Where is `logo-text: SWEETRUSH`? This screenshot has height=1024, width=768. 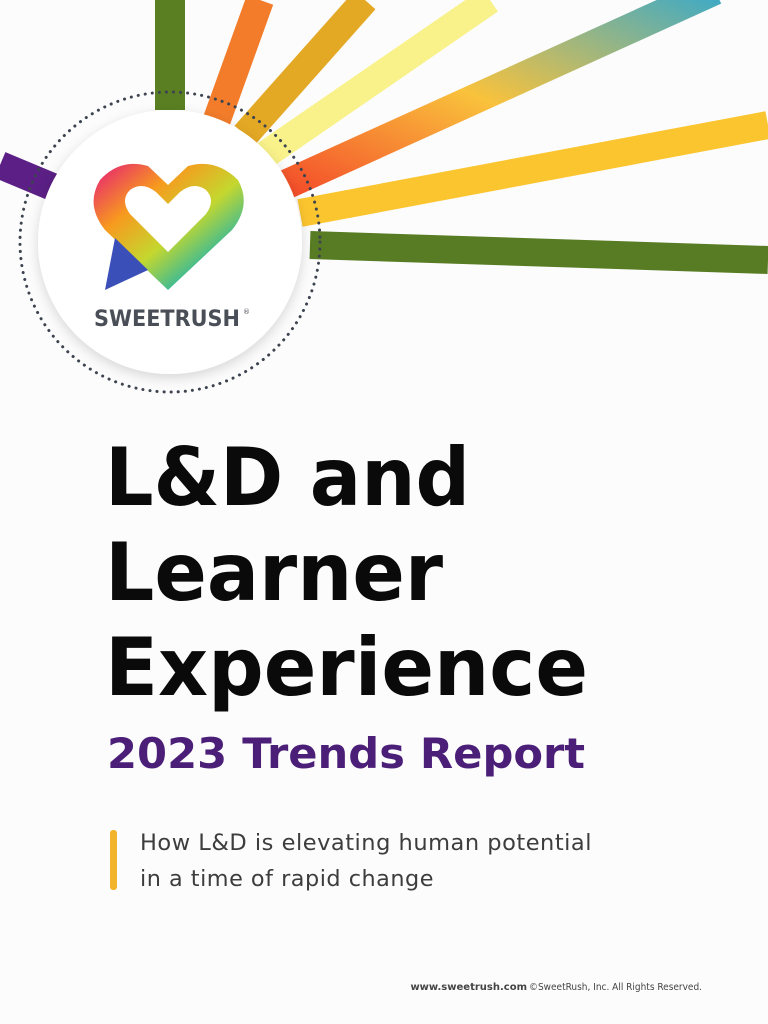
logo-text: SWEETRUSH is located at coordinates (167, 319).